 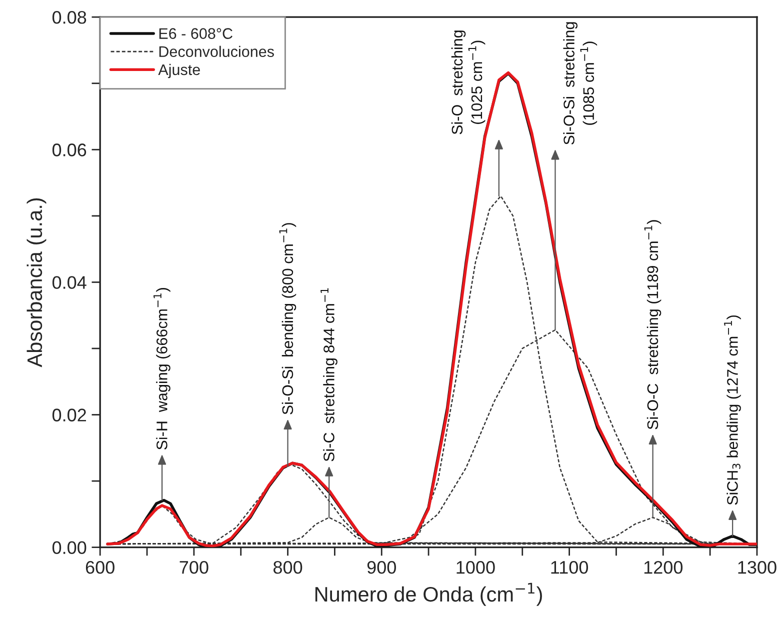 I want to click on annotation: Si-O-Si bending (800 cm$^{−1}$), so click(x=287, y=318).